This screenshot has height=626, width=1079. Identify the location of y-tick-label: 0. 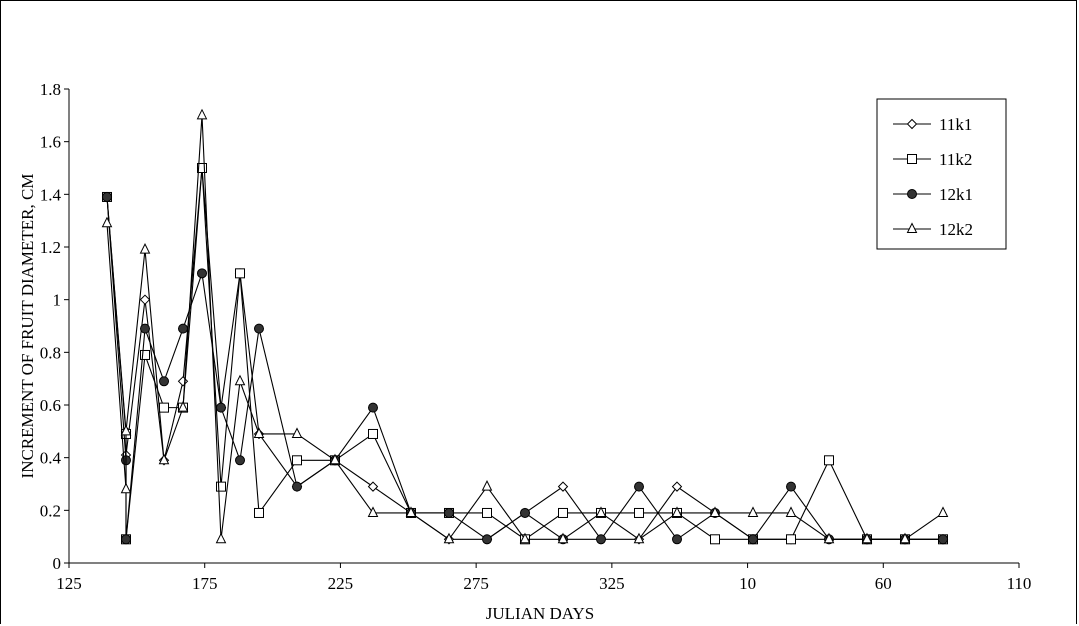
(57, 563).